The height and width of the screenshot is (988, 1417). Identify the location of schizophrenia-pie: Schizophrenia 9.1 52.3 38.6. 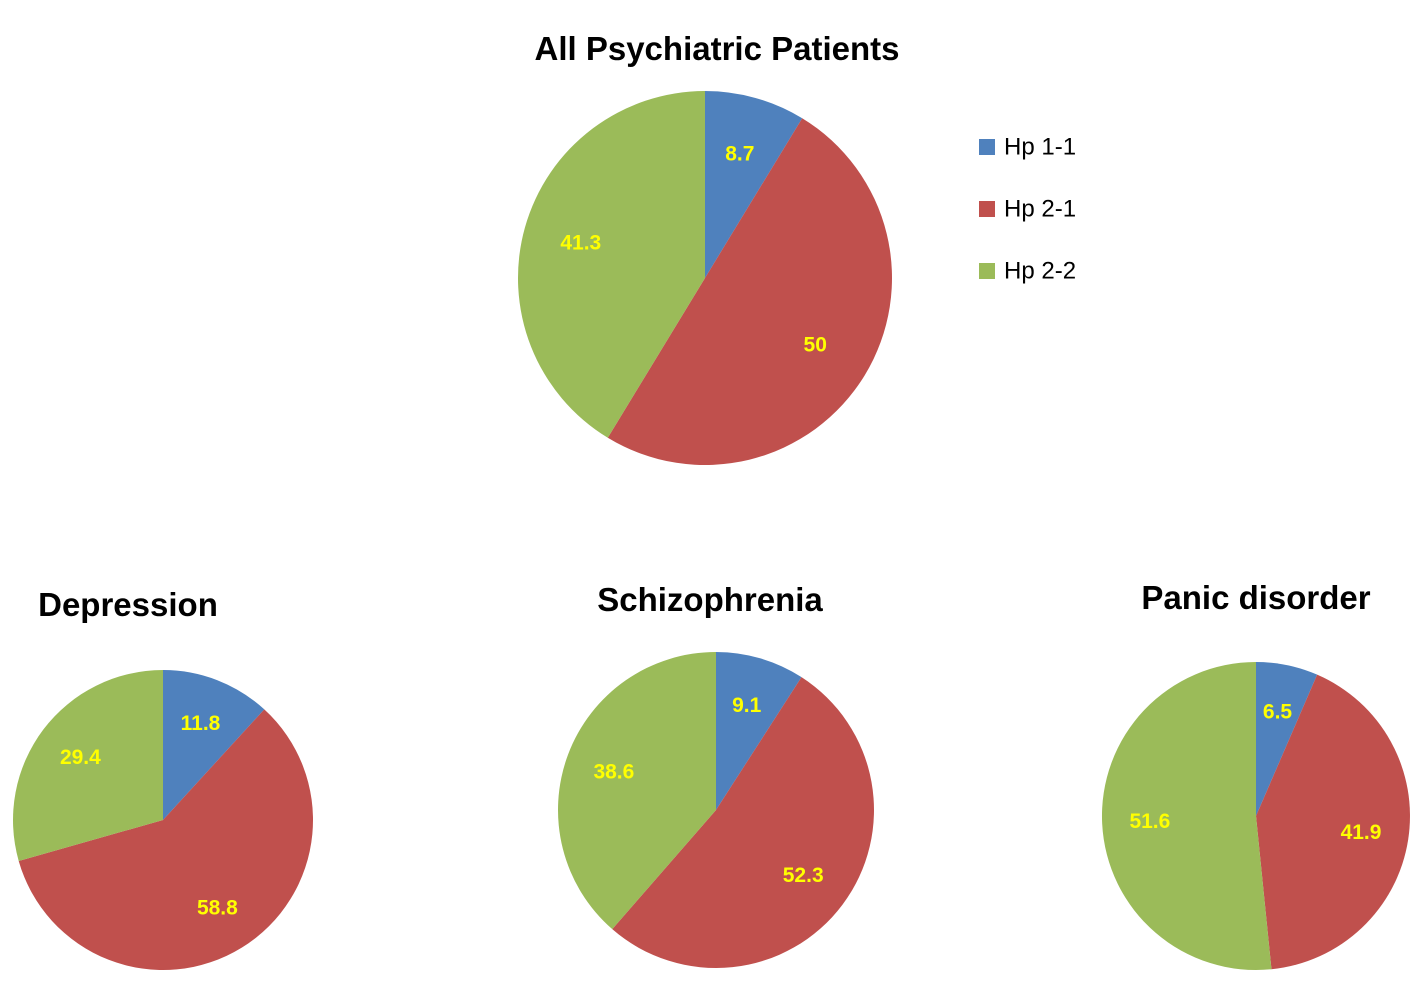
(716, 774).